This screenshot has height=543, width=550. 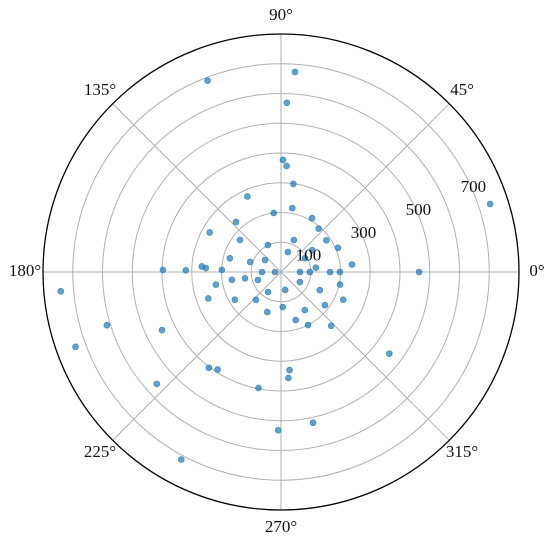 I want to click on theta-tick-label: 180°, so click(x=25, y=270).